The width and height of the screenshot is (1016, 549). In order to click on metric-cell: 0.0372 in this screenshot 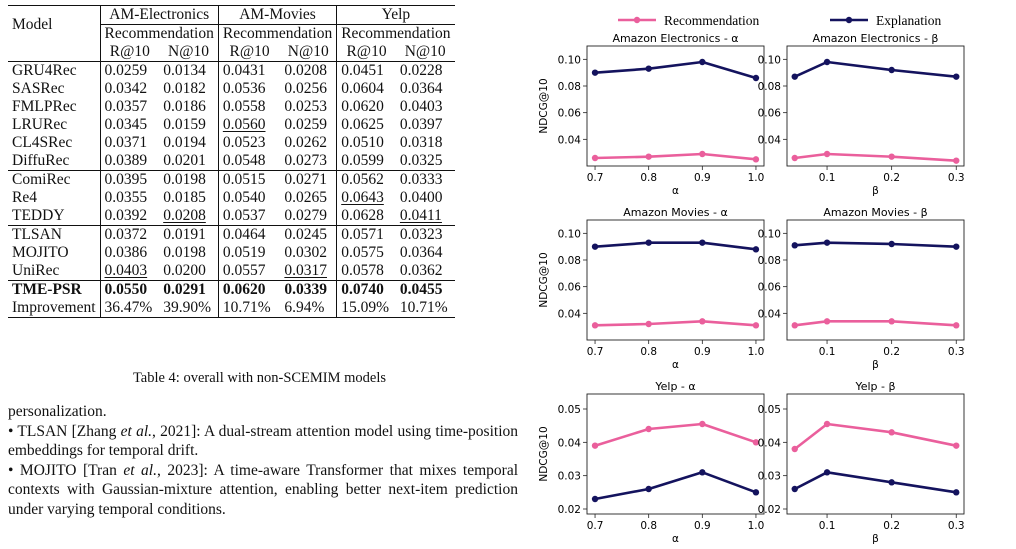, I will do `click(129, 234)`.